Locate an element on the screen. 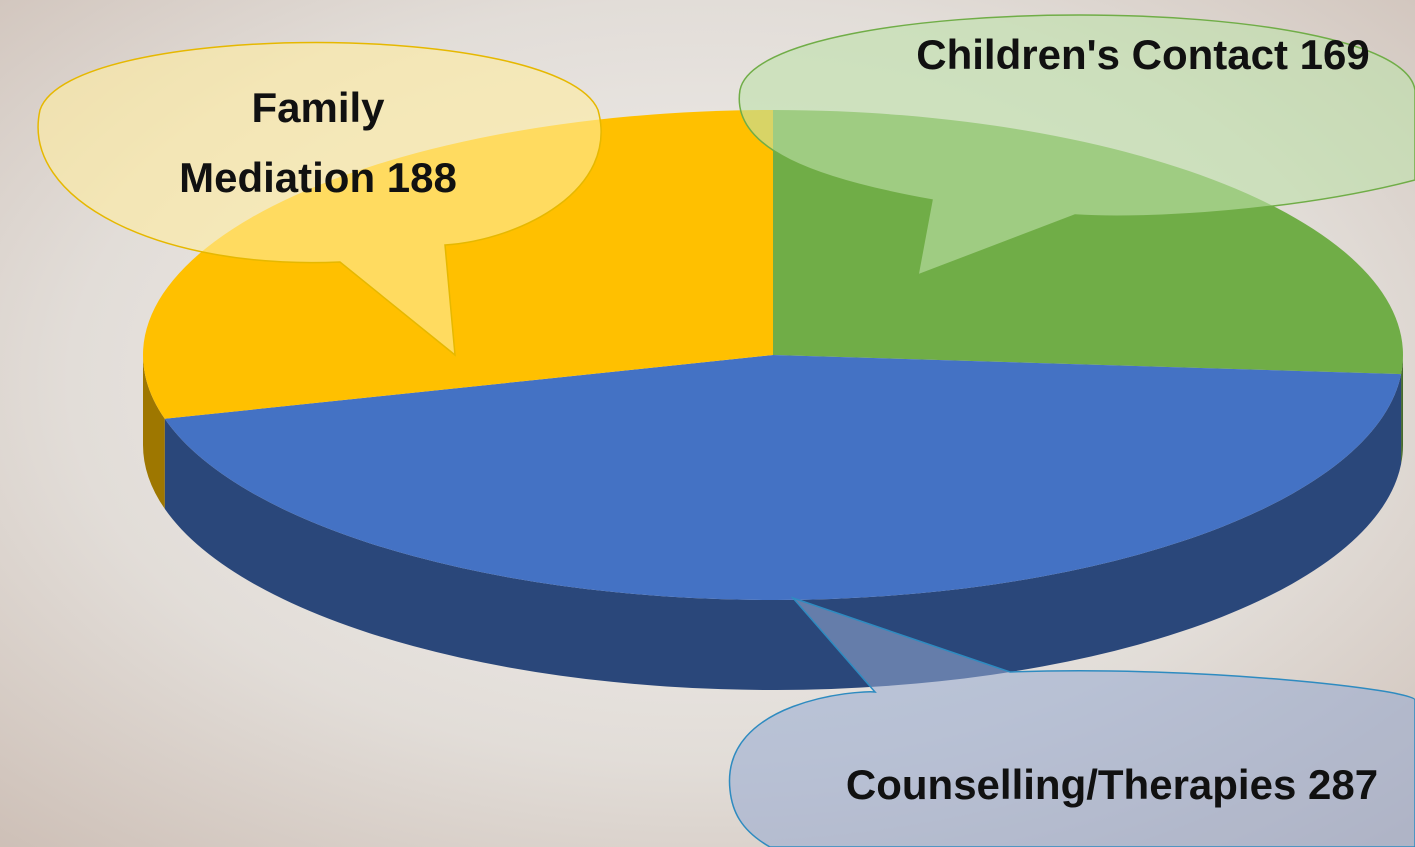 This screenshot has width=1415, height=847. callout-family is located at coordinates (319, 199).